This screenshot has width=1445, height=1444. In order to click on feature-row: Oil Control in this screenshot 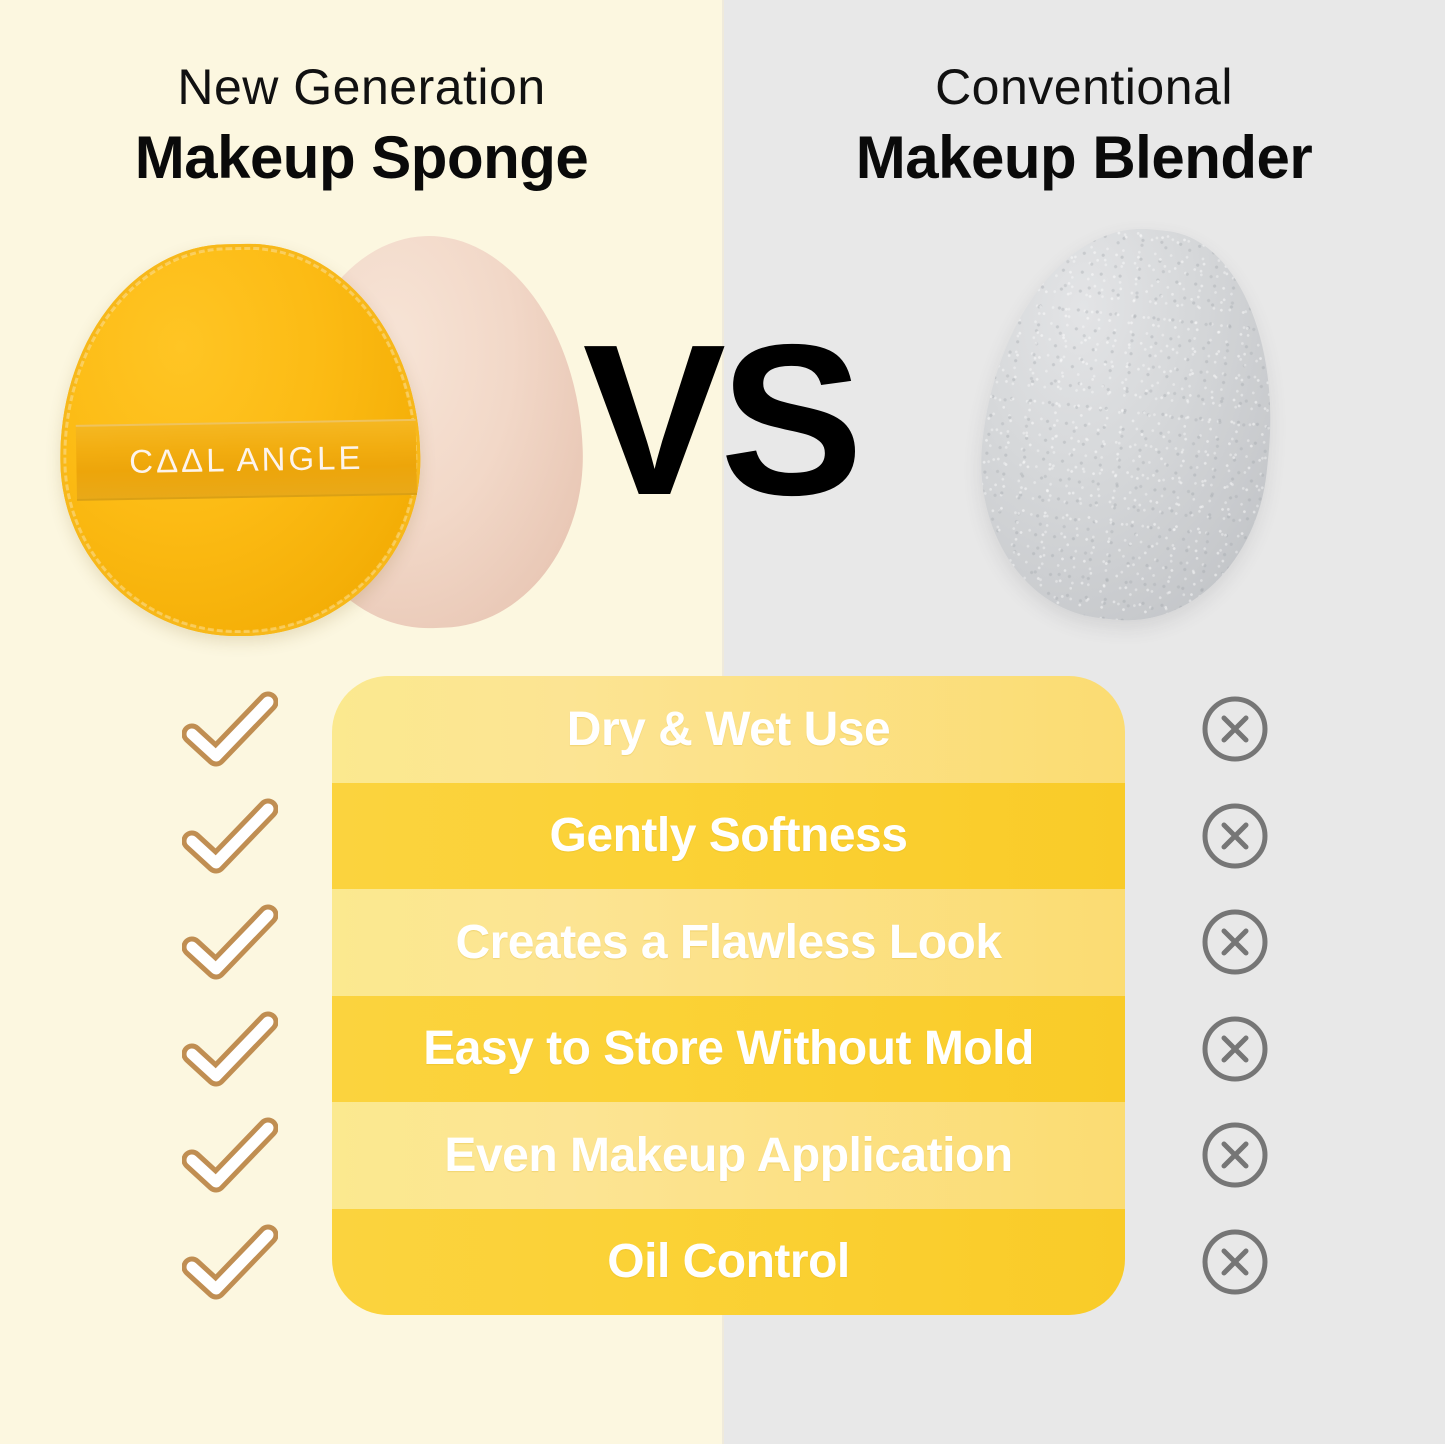, I will do `click(728, 1261)`.